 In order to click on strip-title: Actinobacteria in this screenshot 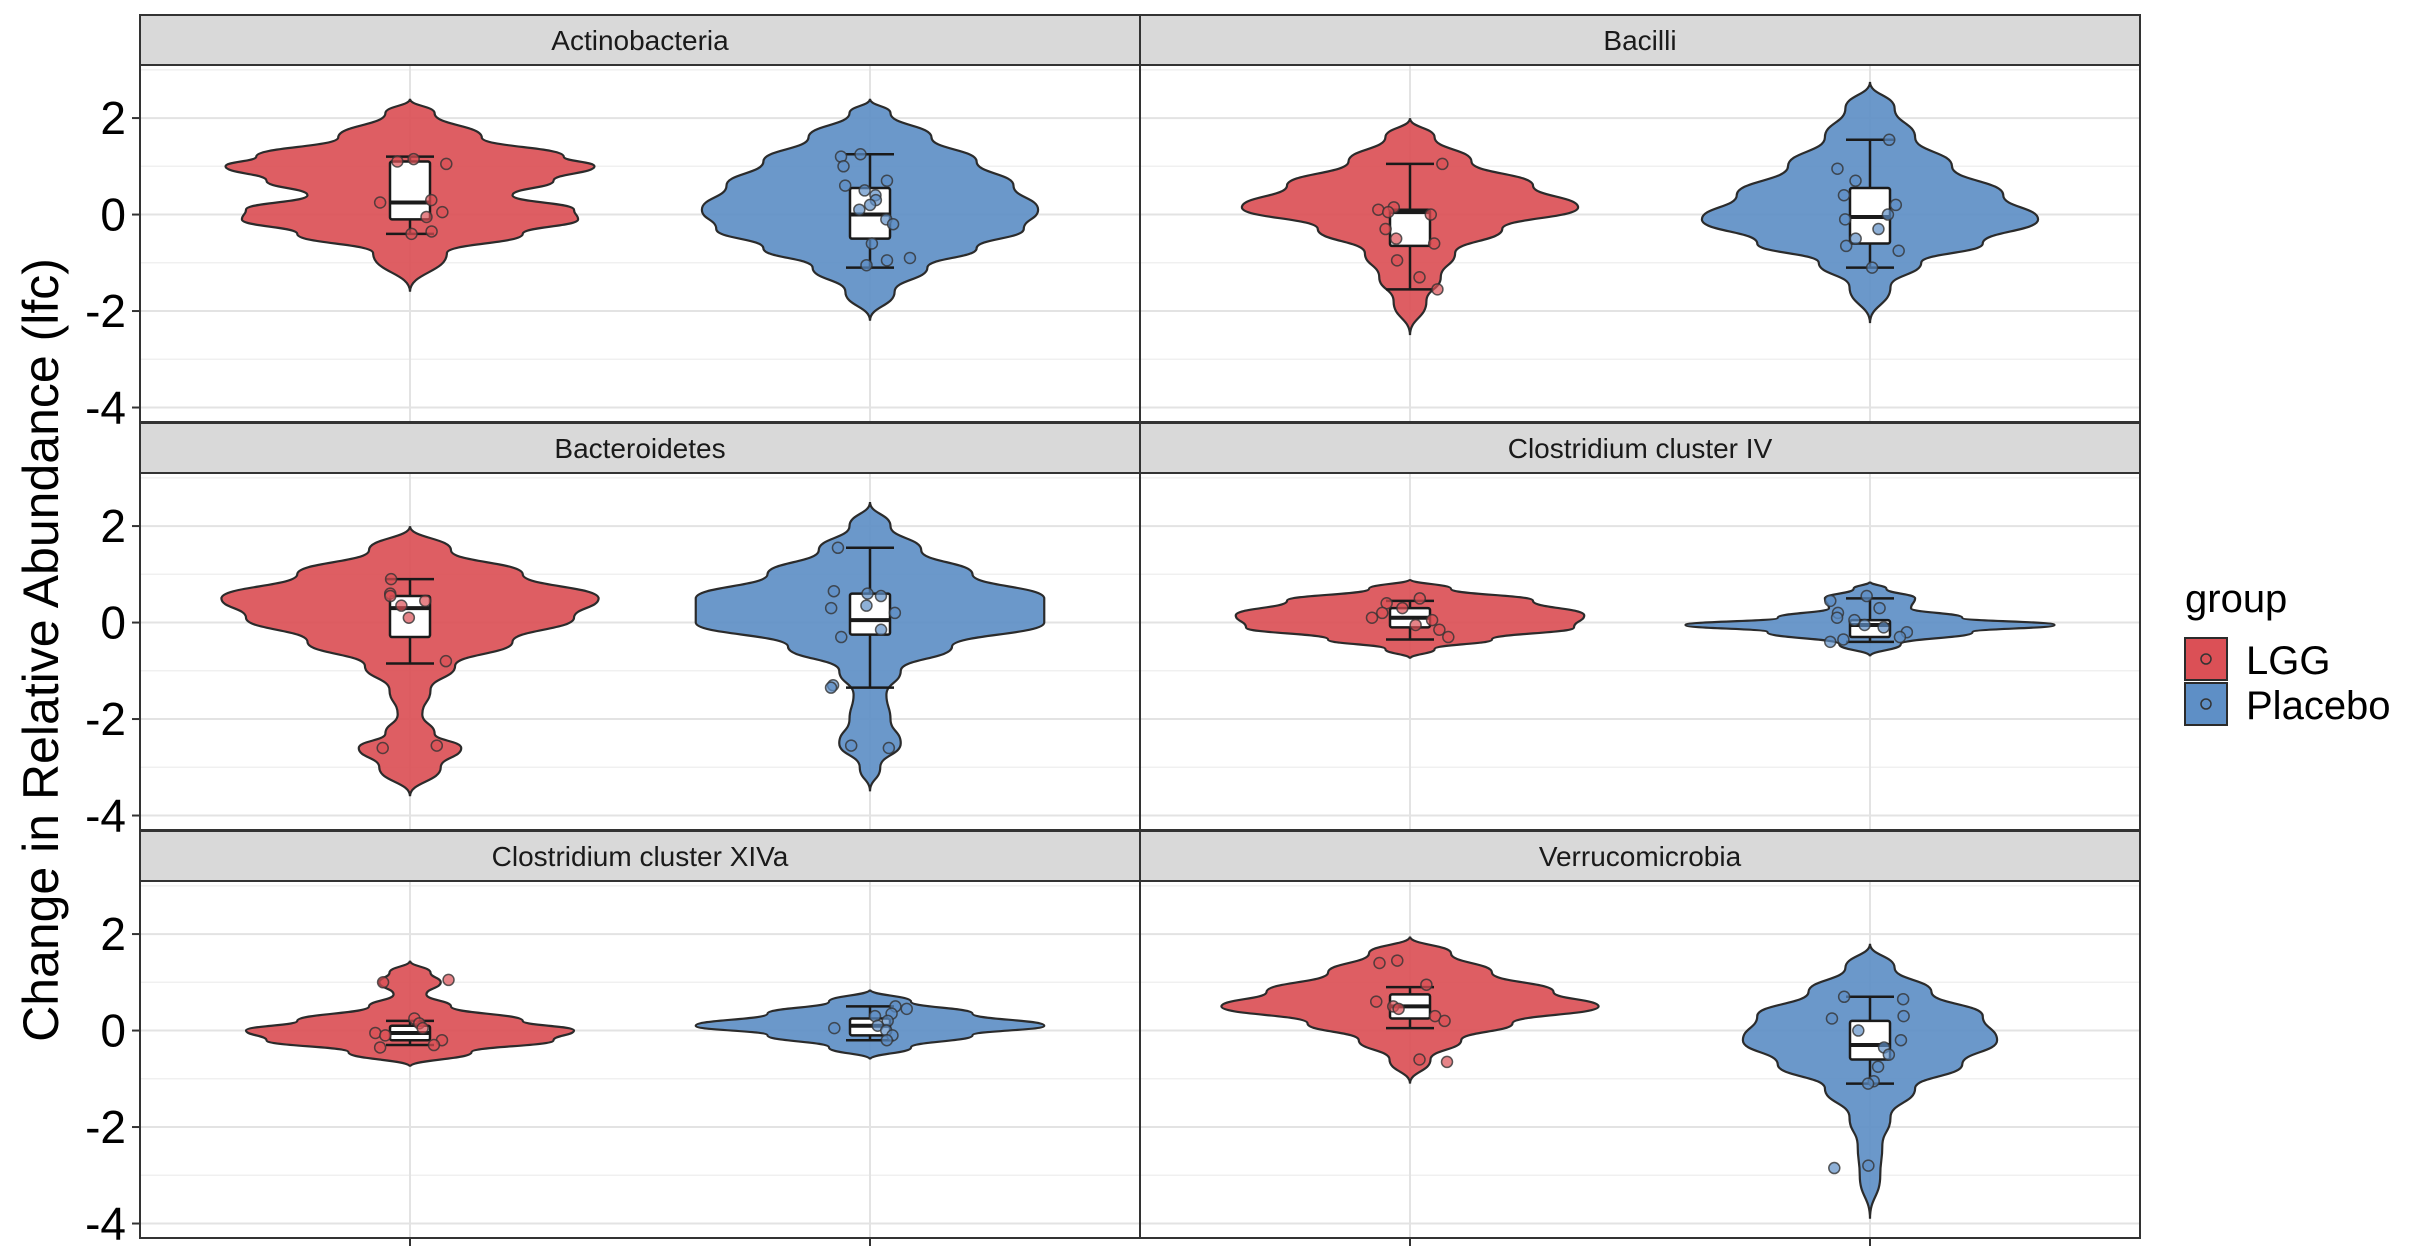, I will do `click(640, 40)`.